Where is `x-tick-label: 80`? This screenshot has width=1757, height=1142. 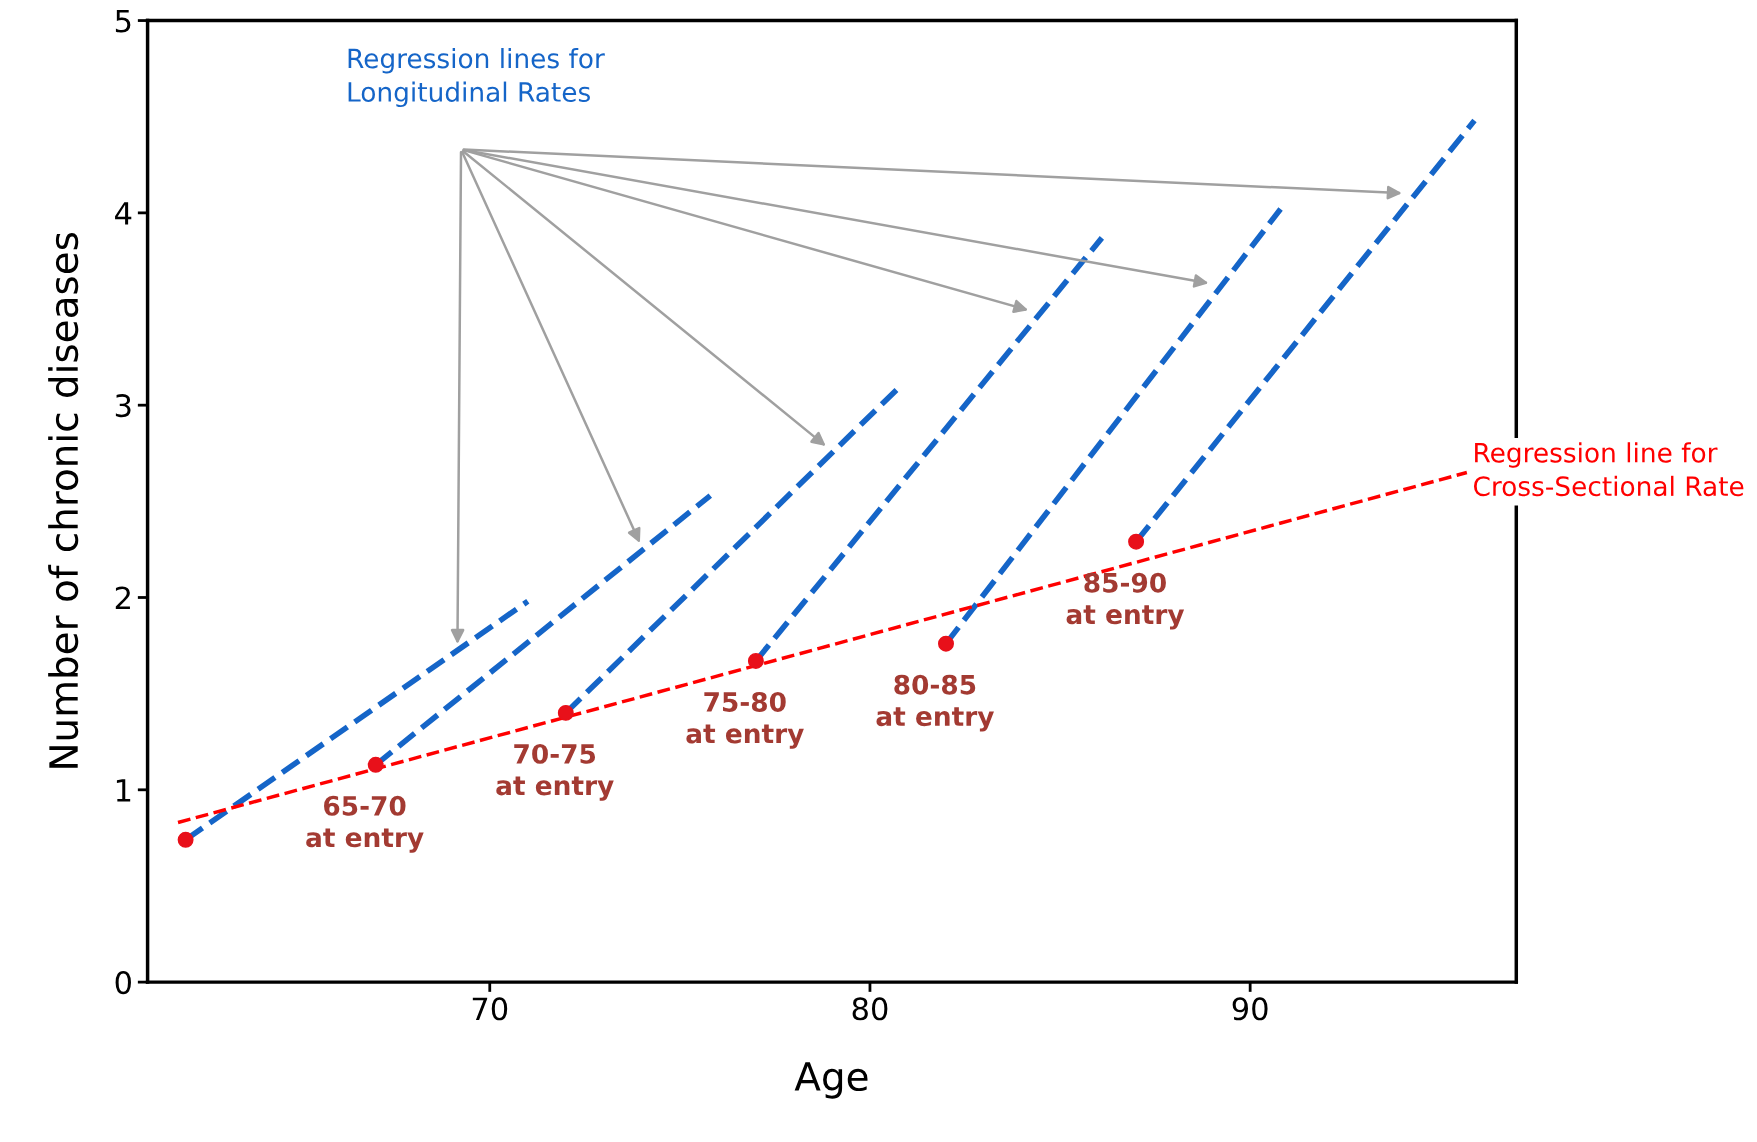 x-tick-label: 80 is located at coordinates (870, 1009).